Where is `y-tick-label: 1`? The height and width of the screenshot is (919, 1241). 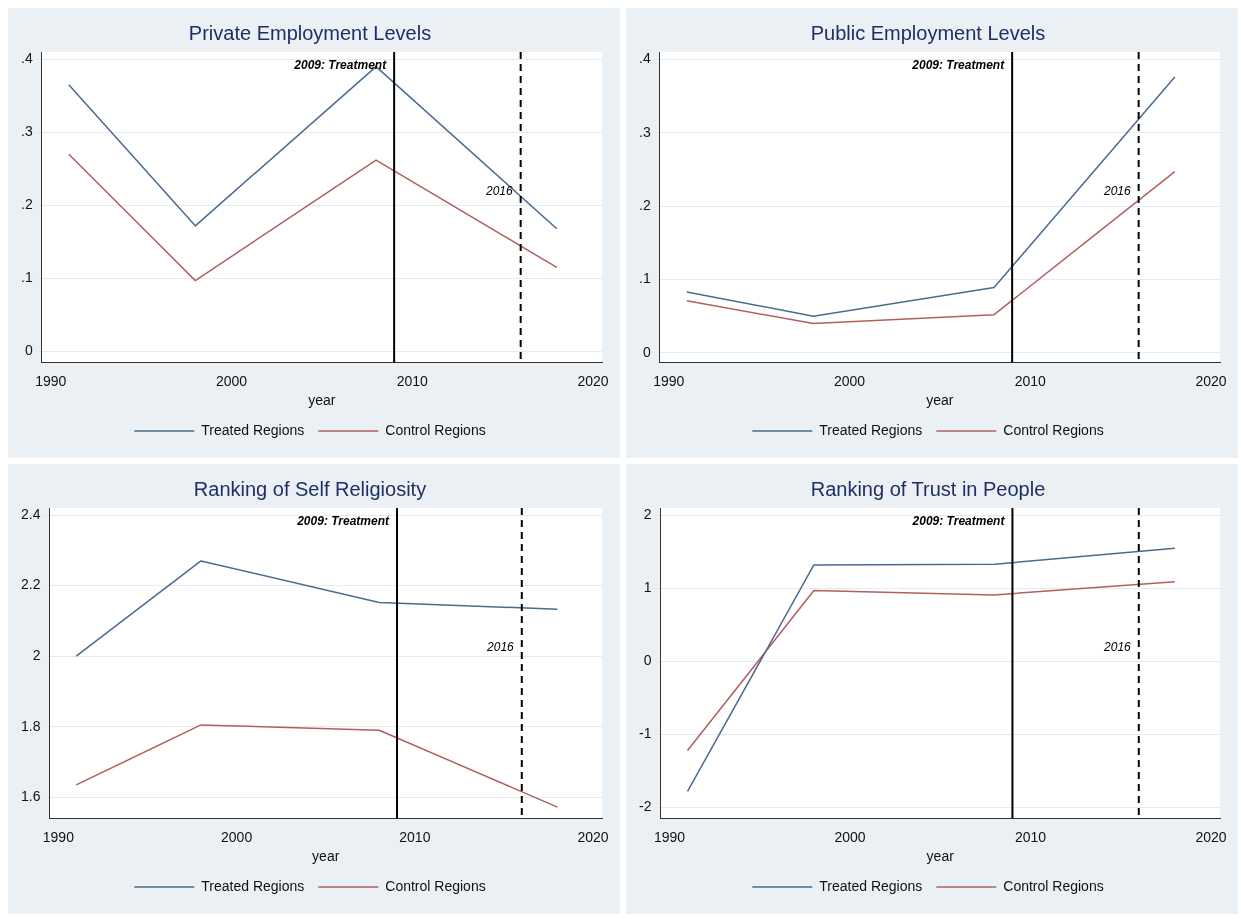
y-tick-label: 1 is located at coordinates (647, 587).